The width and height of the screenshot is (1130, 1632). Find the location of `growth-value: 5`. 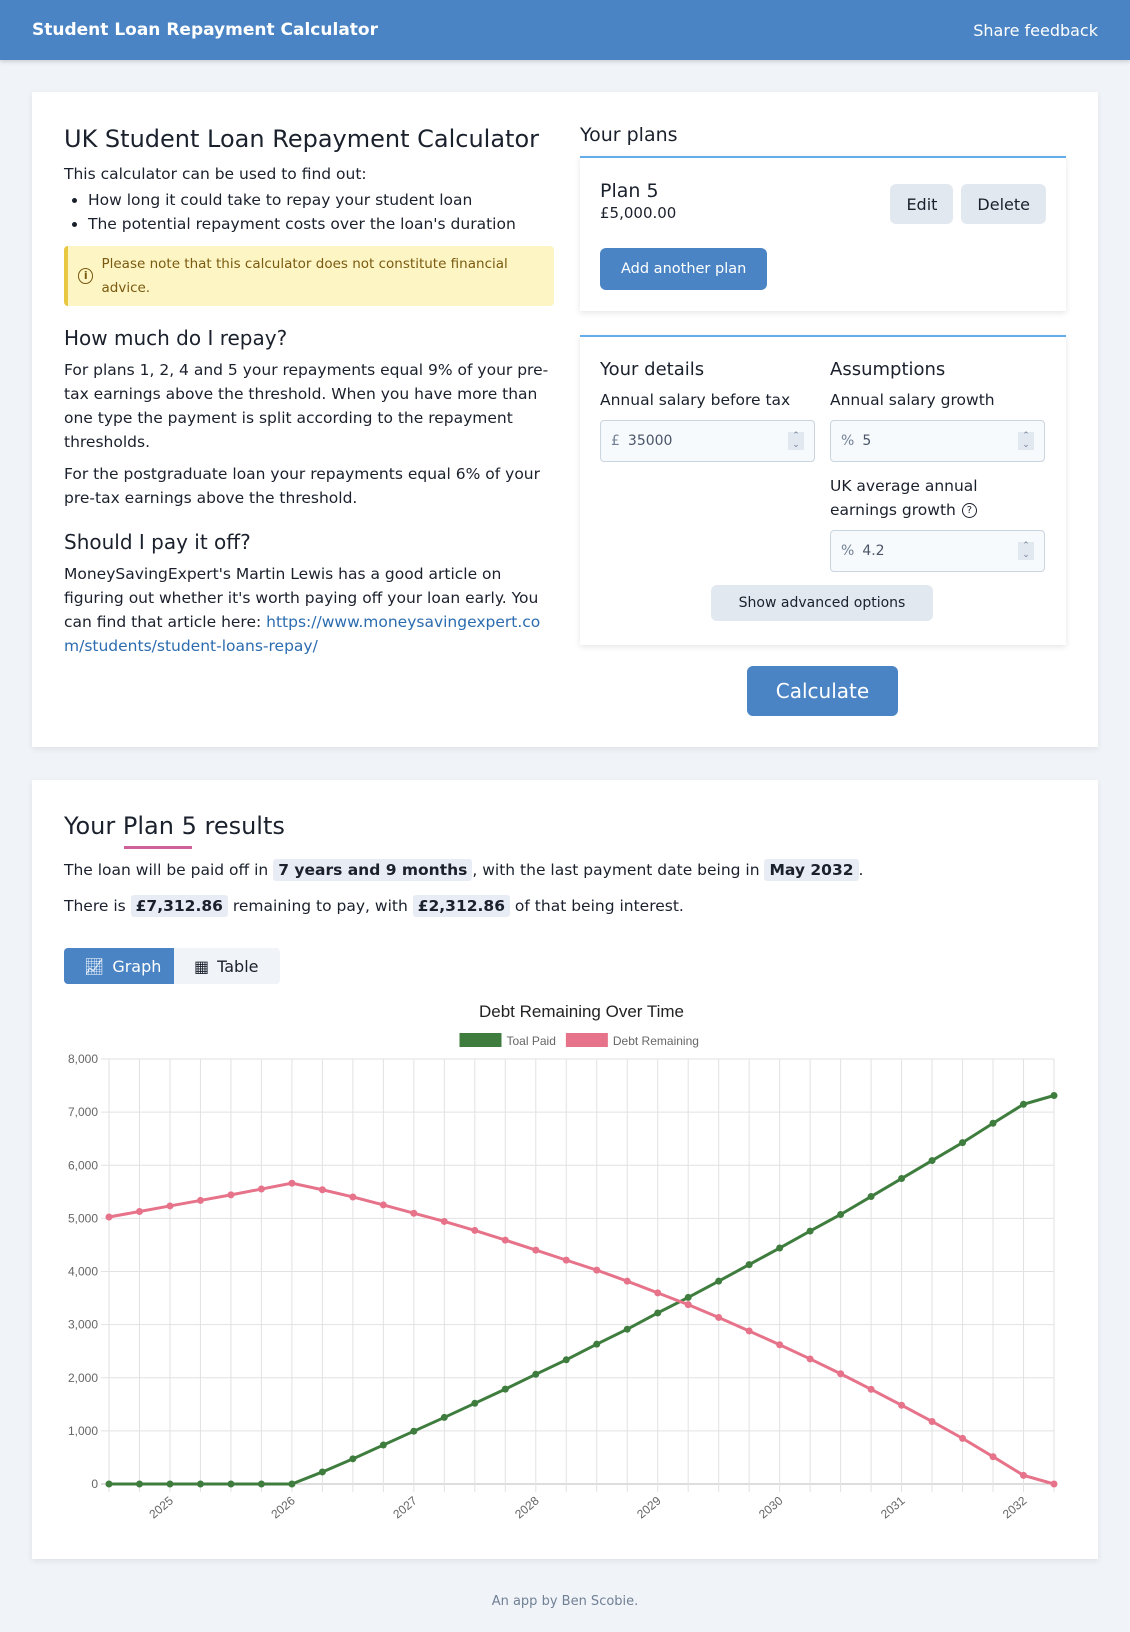

growth-value: 5 is located at coordinates (867, 441).